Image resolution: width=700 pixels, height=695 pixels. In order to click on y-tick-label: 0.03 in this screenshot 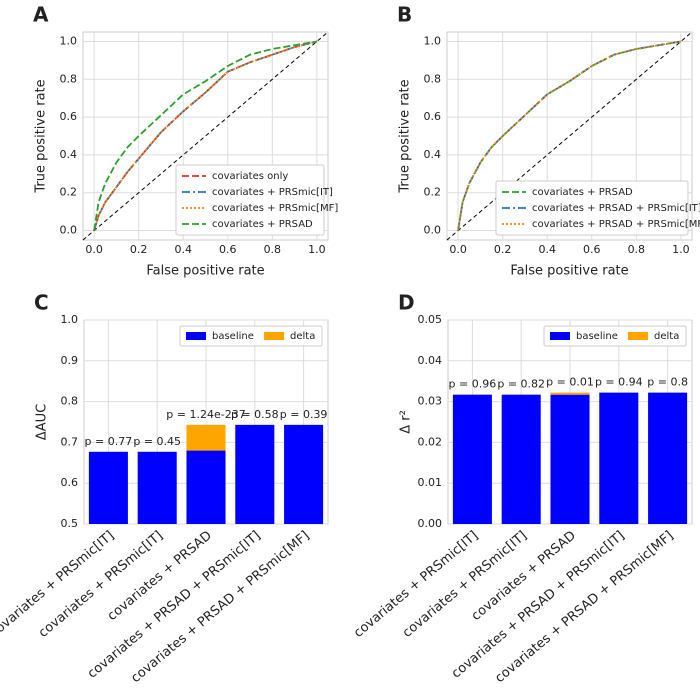, I will do `click(430, 401)`.